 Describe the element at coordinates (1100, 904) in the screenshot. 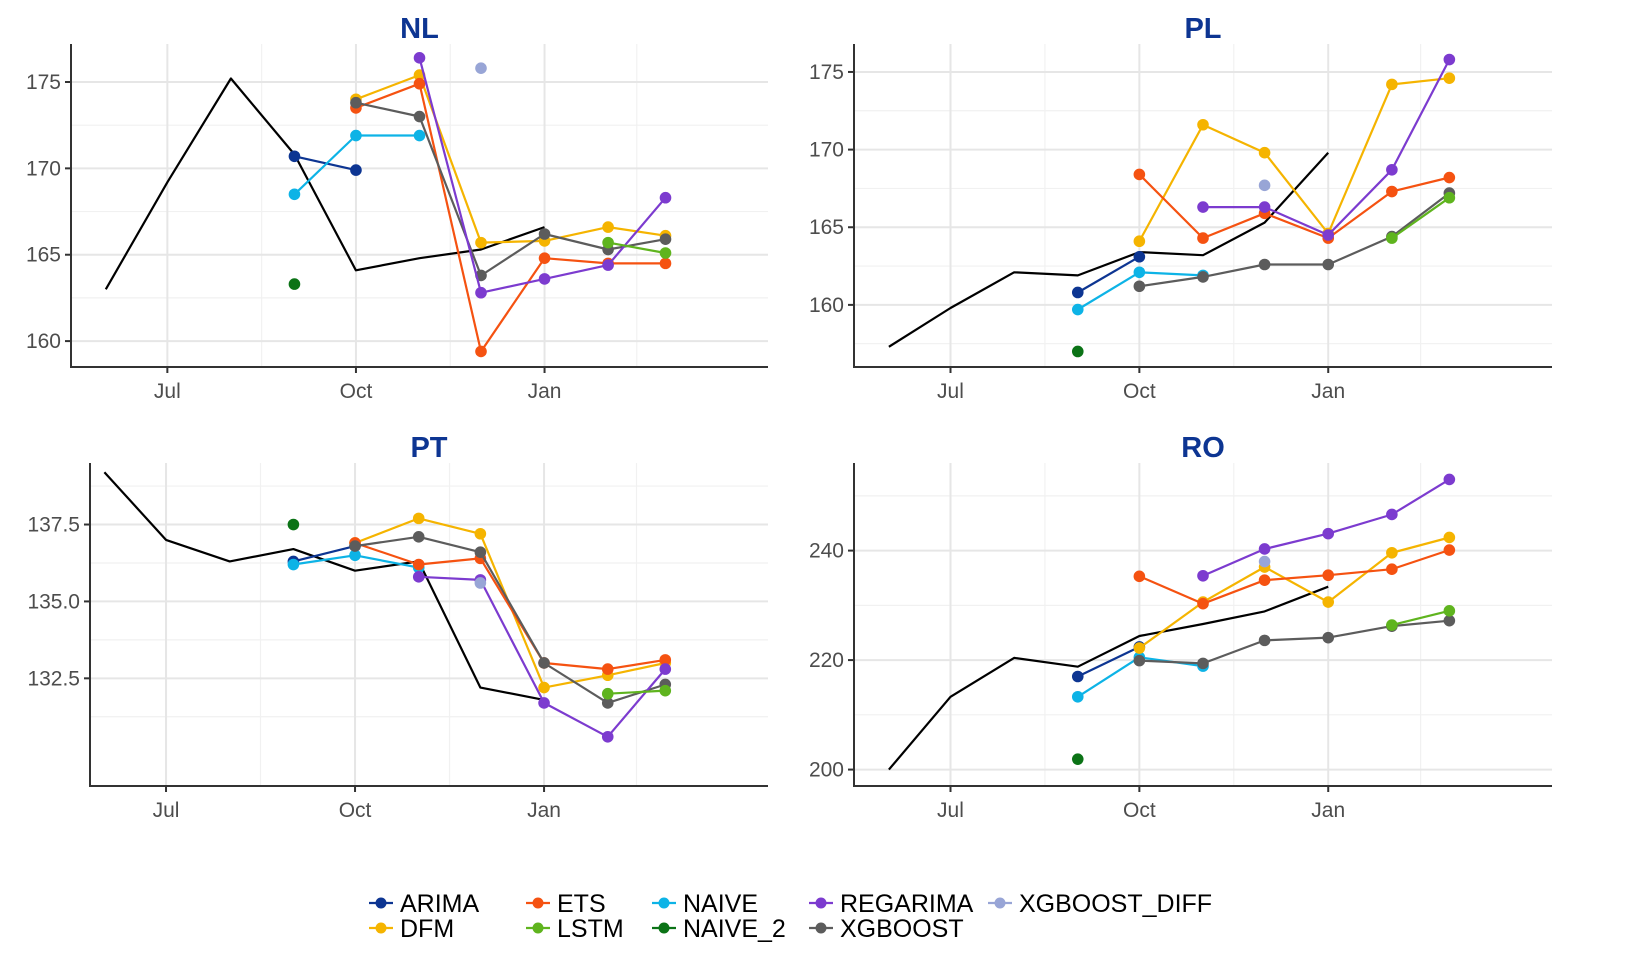

I see `legend-item-xgboost-diff: XGBOOST_DIFF` at that location.